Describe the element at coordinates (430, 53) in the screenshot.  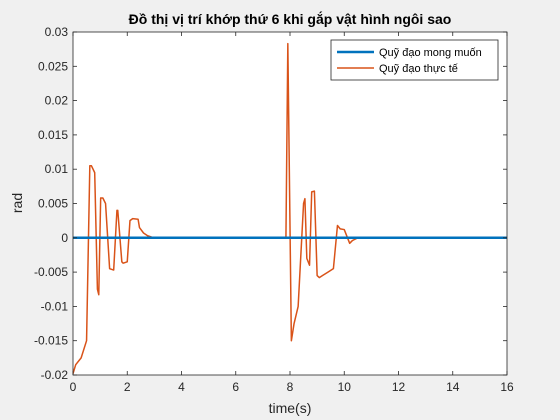
I see `legend-label-desired: Quỹ đạo mong muốn` at that location.